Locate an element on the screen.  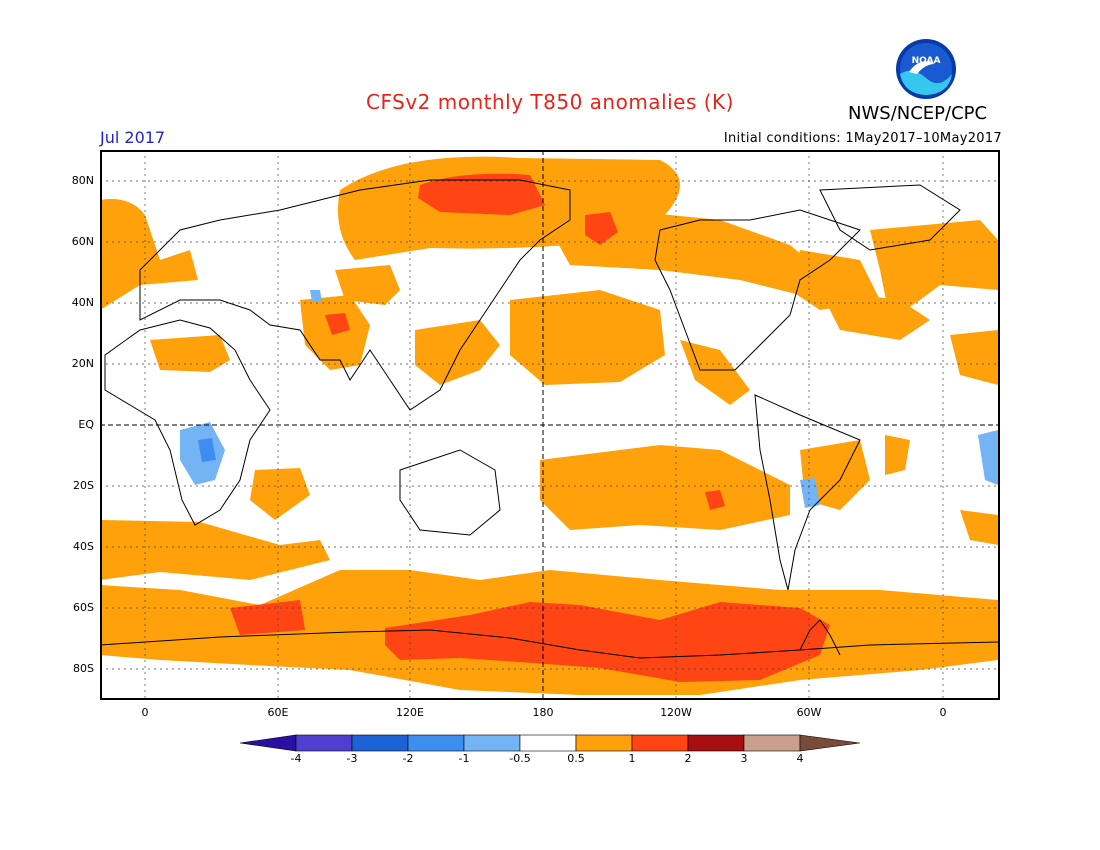
warm-region-indian-ocean is located at coordinates (280, 494).